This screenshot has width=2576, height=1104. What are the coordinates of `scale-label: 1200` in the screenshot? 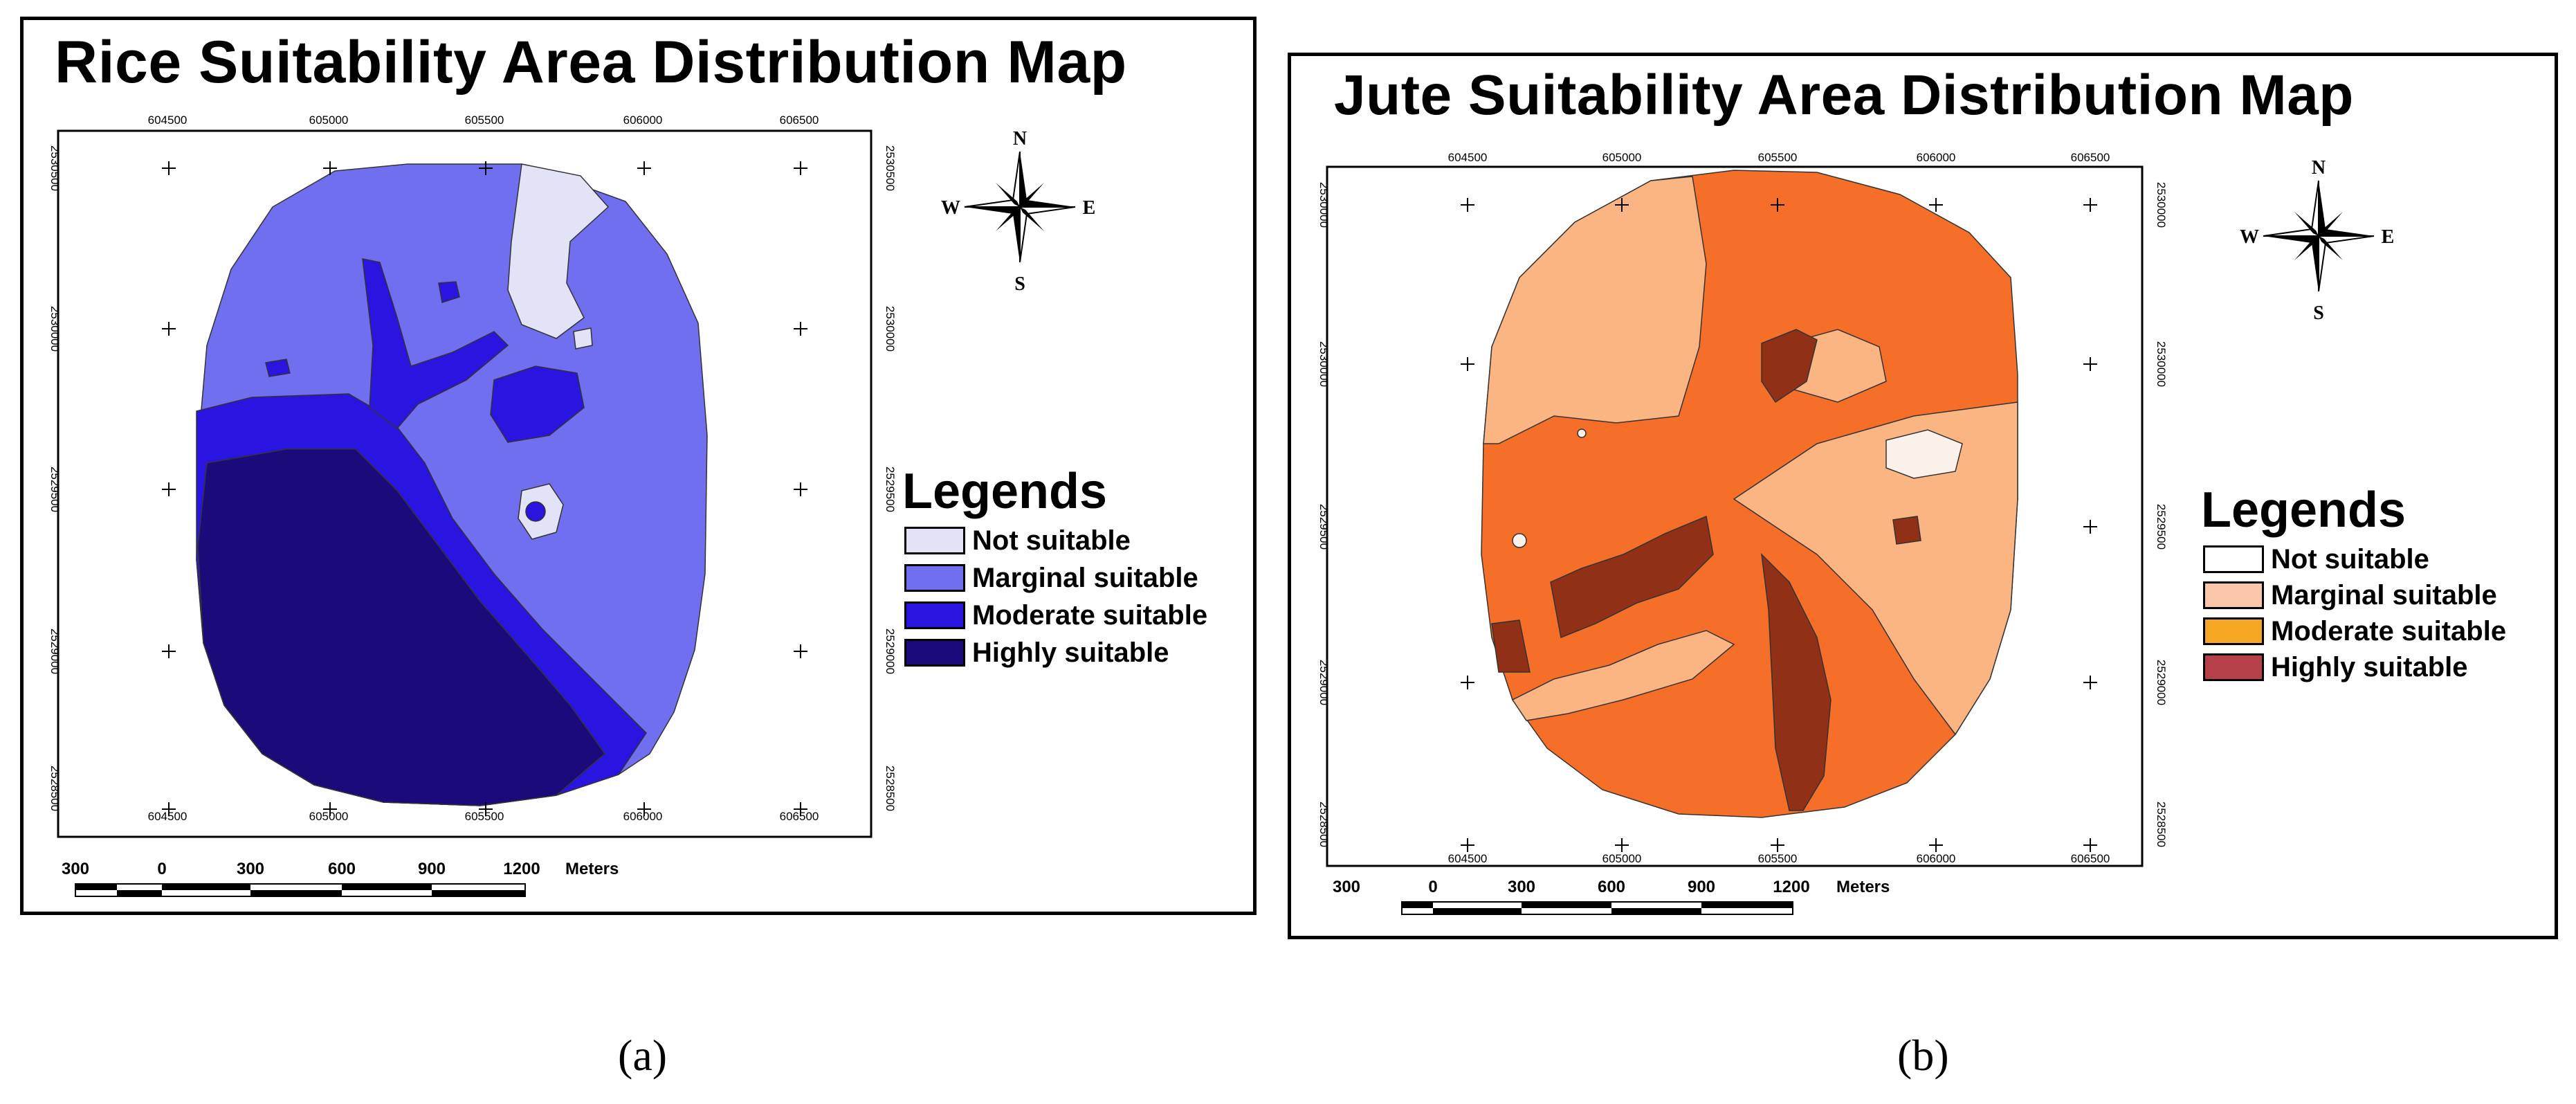 It's located at (522, 869).